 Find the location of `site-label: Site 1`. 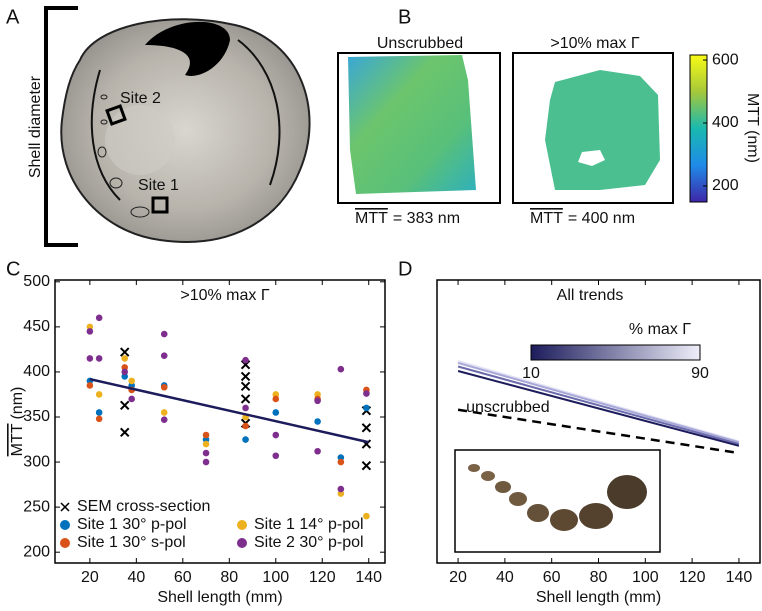

site-label: Site 1 is located at coordinates (158, 185).